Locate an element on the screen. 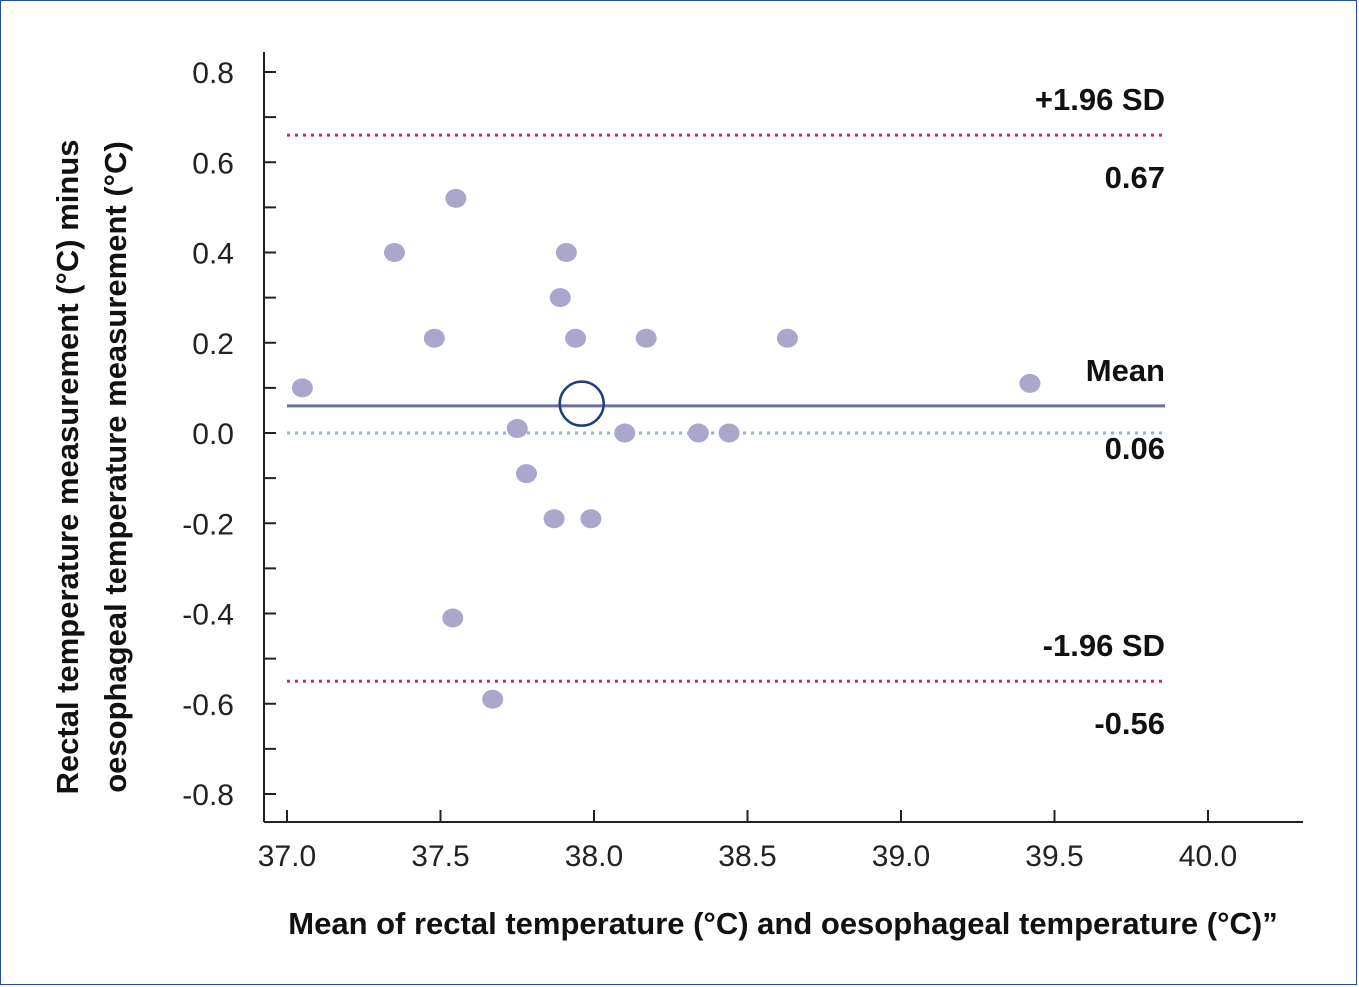  x-ticks: 37.0 37.5 38.0 38.5 39.0 39.5 40.0 is located at coordinates (747, 841).